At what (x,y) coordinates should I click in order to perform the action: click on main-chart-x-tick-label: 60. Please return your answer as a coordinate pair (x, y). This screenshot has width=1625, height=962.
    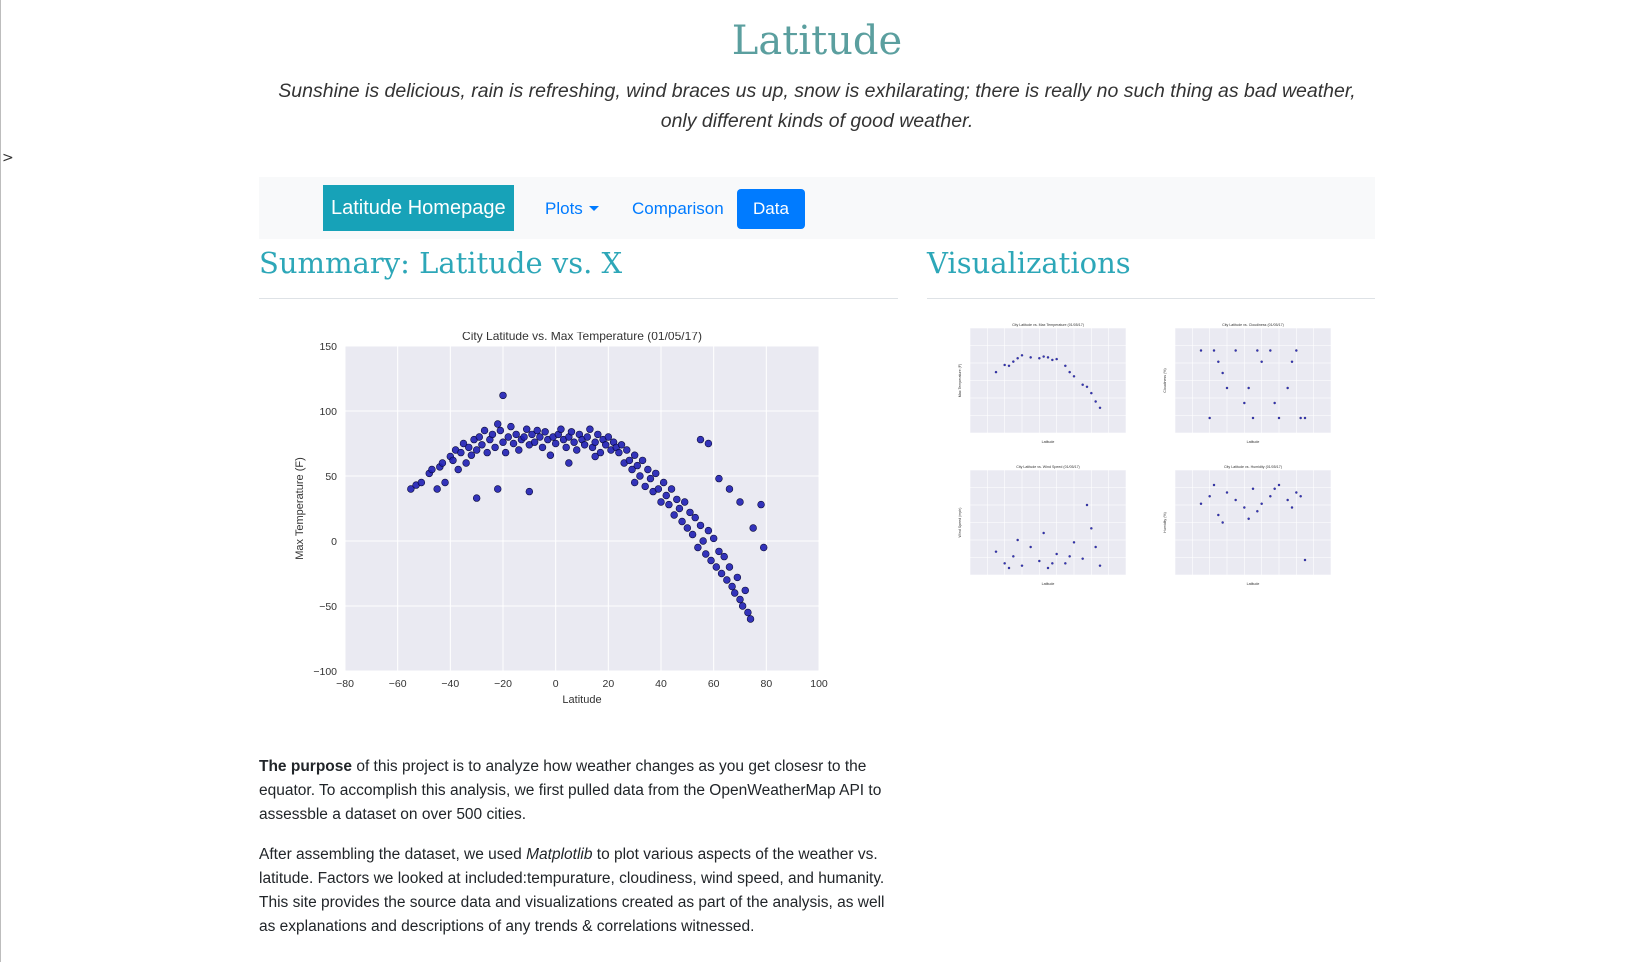
    Looking at the image, I should click on (714, 684).